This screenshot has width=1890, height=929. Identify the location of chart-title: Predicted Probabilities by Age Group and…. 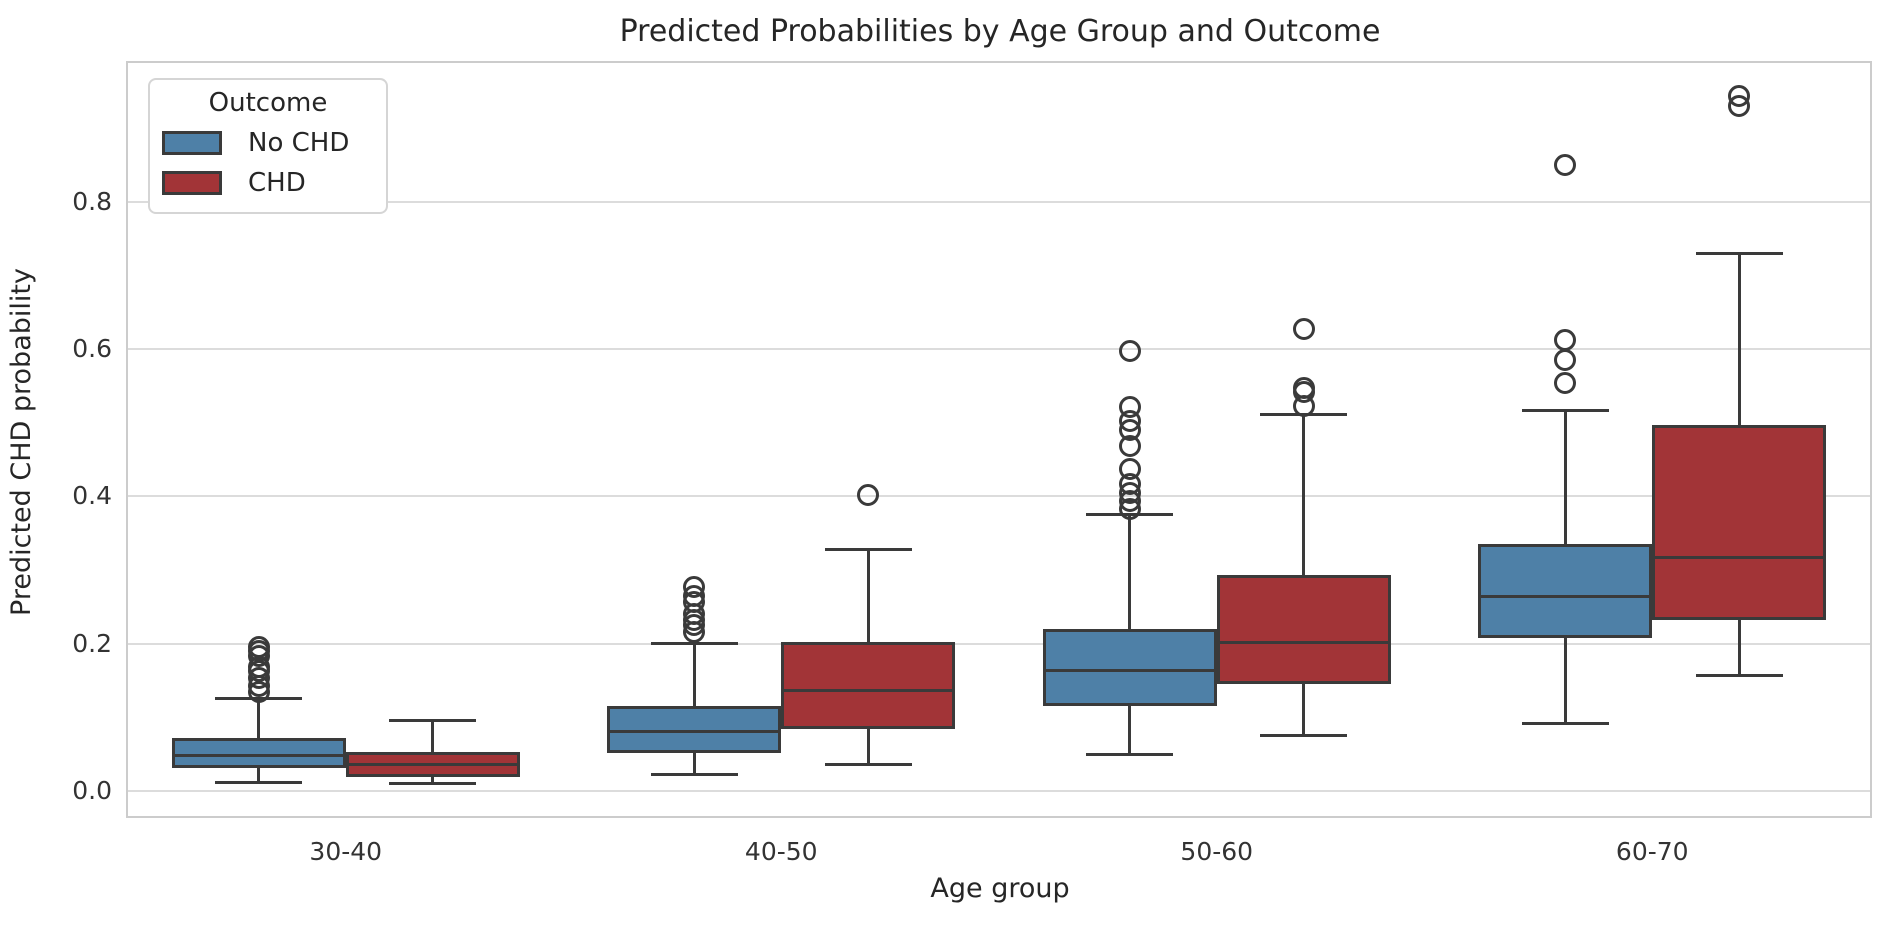
(1000, 31).